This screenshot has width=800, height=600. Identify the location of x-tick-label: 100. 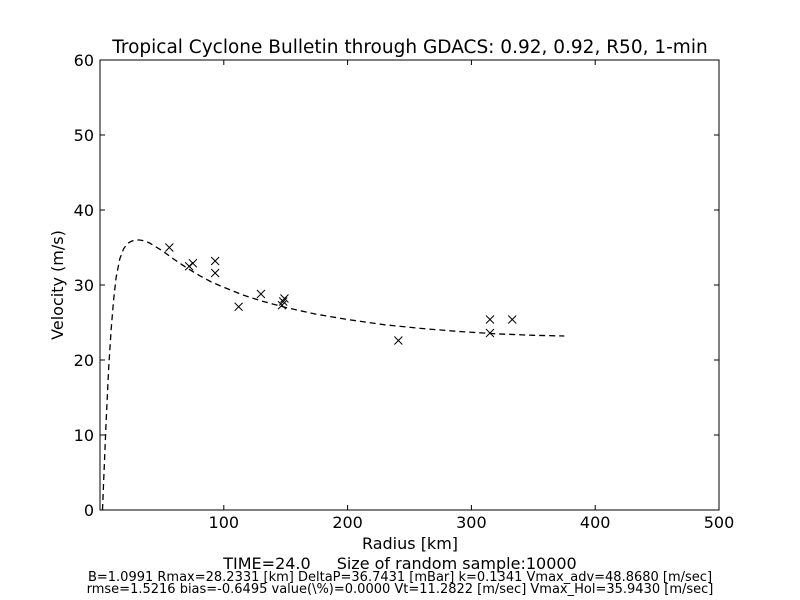
(224, 522).